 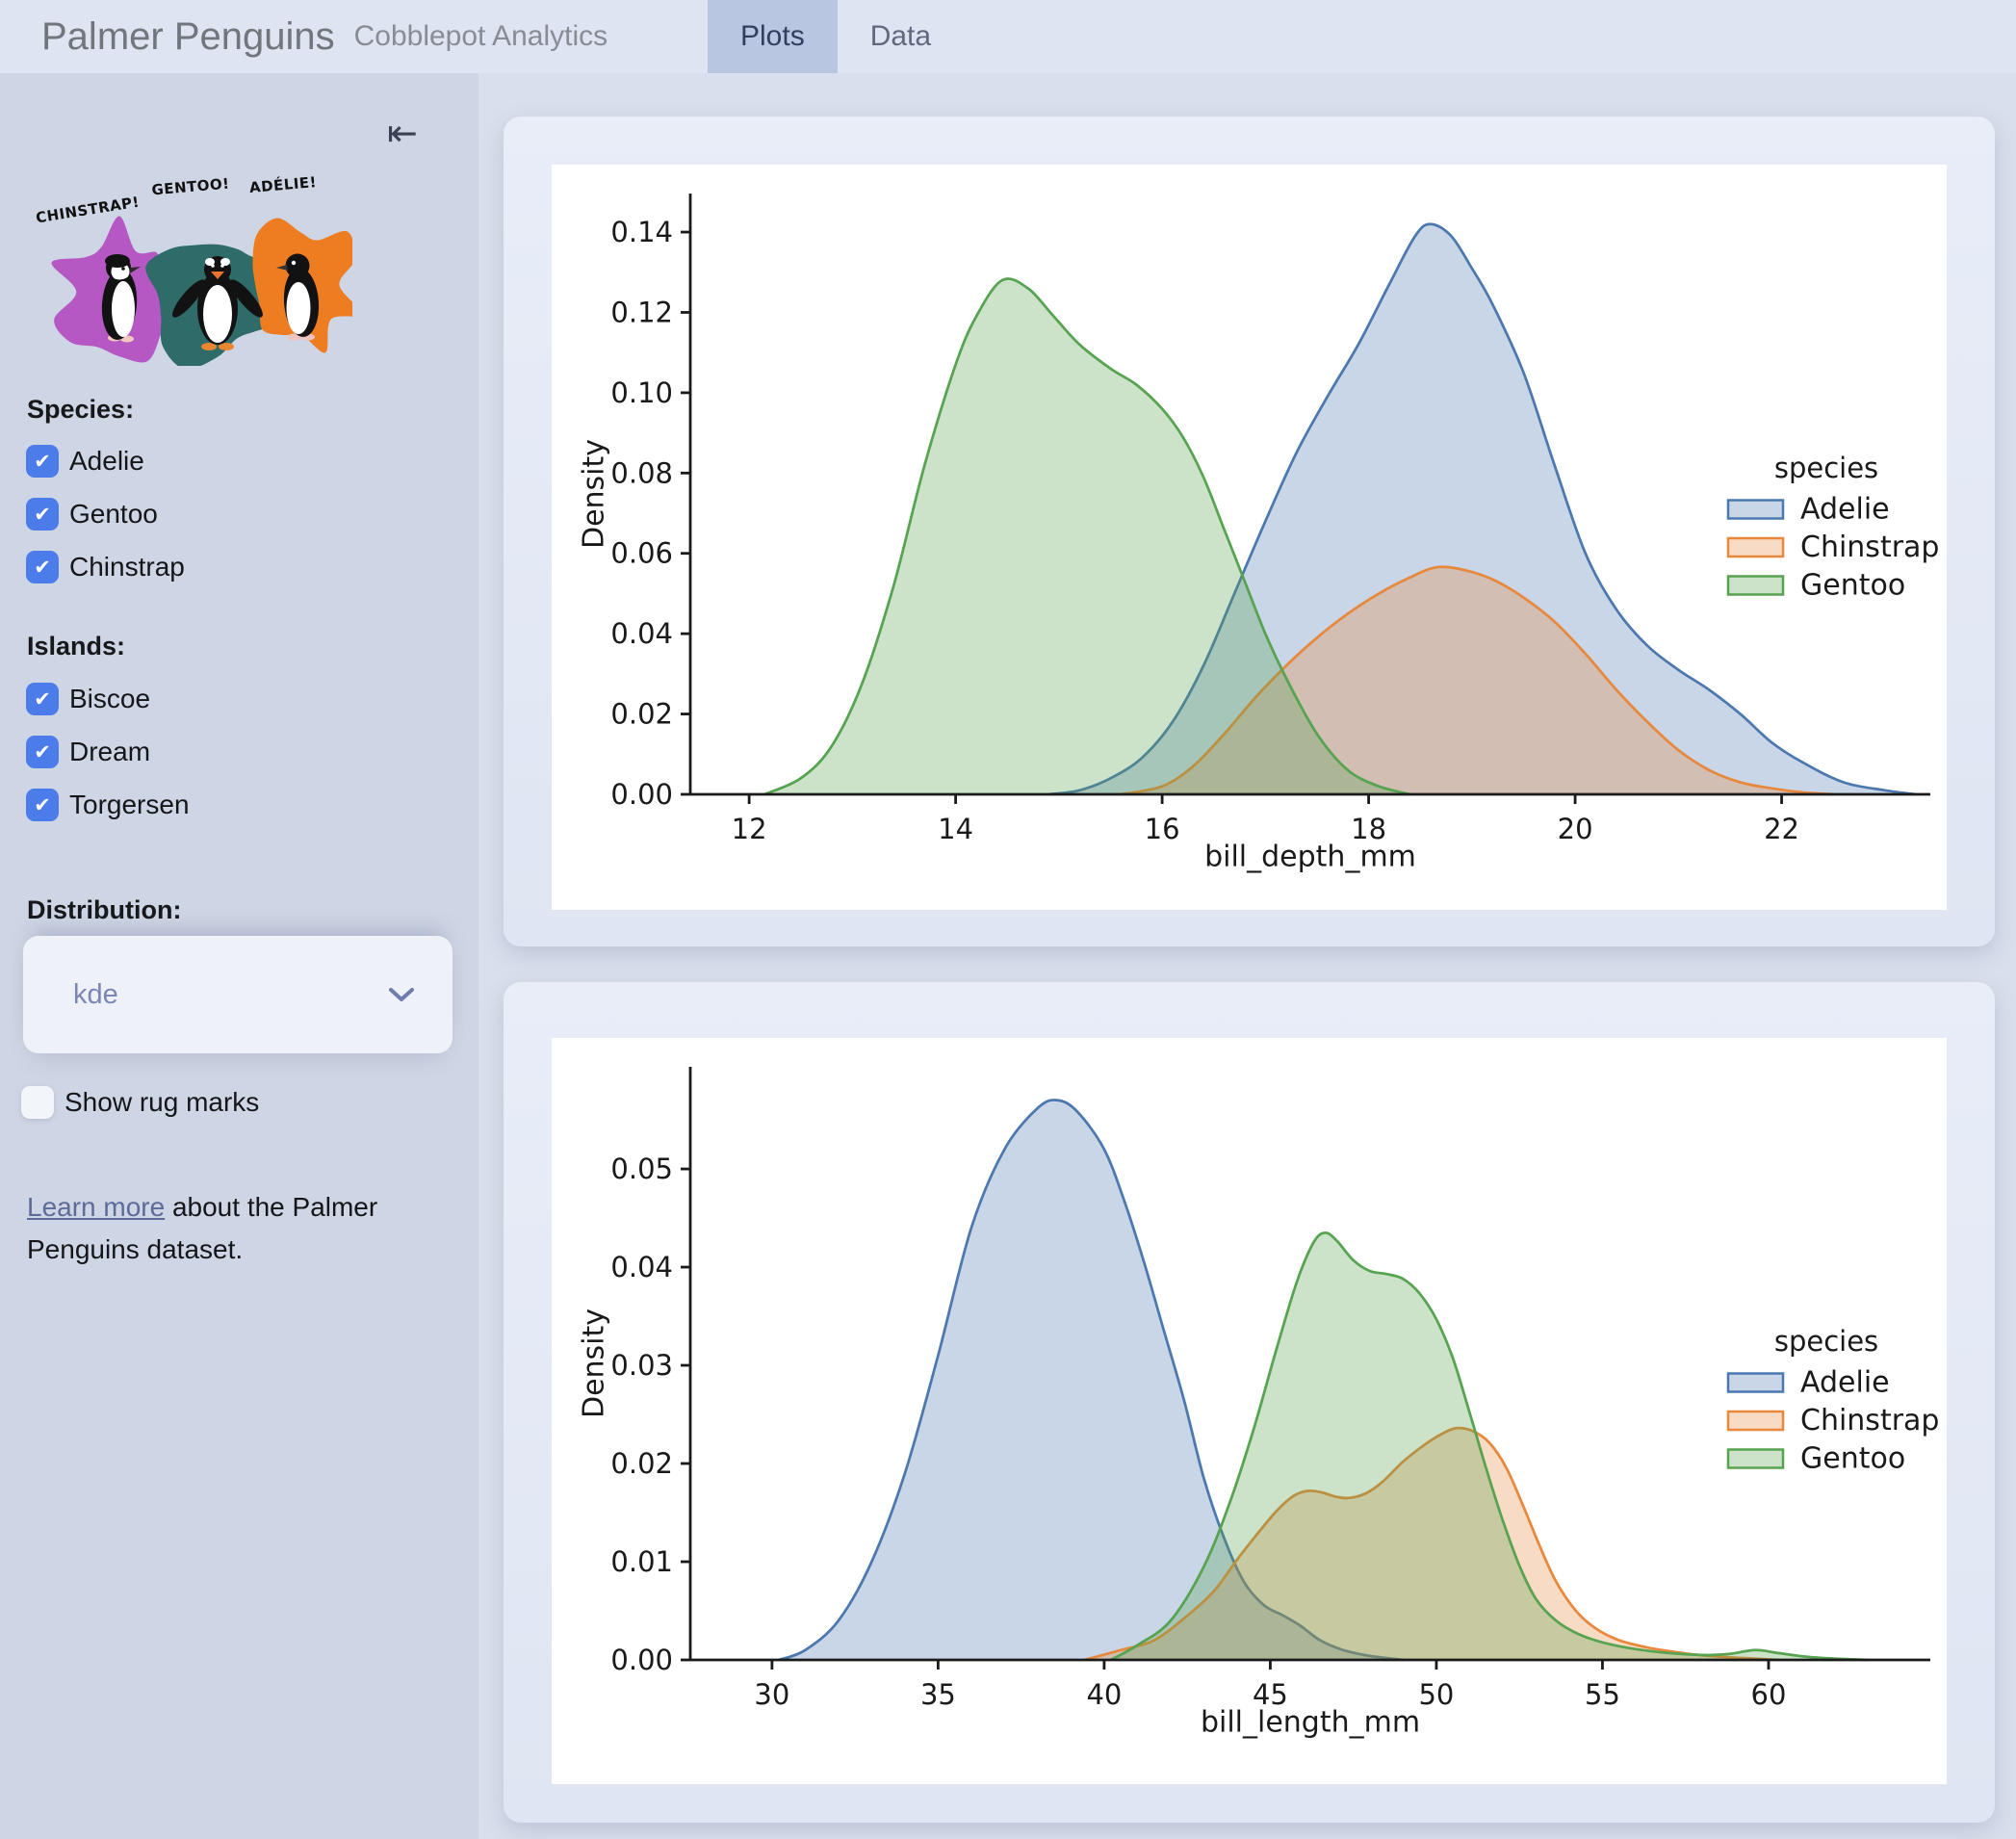 What do you see at coordinates (202, 1228) in the screenshot?
I see `dataset-note-text: about the Palmer Penguins dataset.` at bounding box center [202, 1228].